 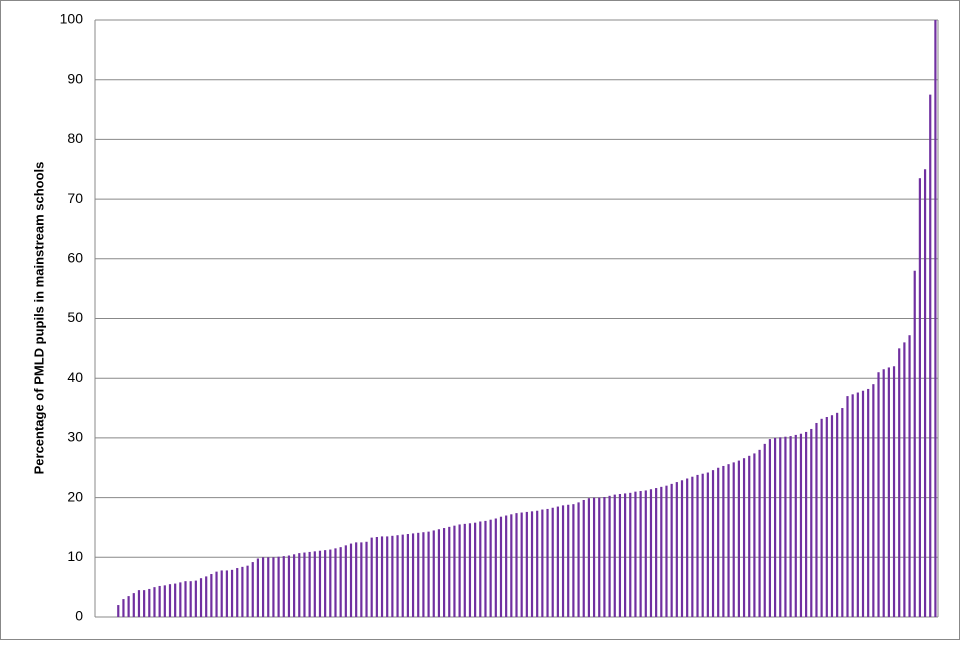 What do you see at coordinates (72, 19) in the screenshot?
I see `y-tick-label: 100` at bounding box center [72, 19].